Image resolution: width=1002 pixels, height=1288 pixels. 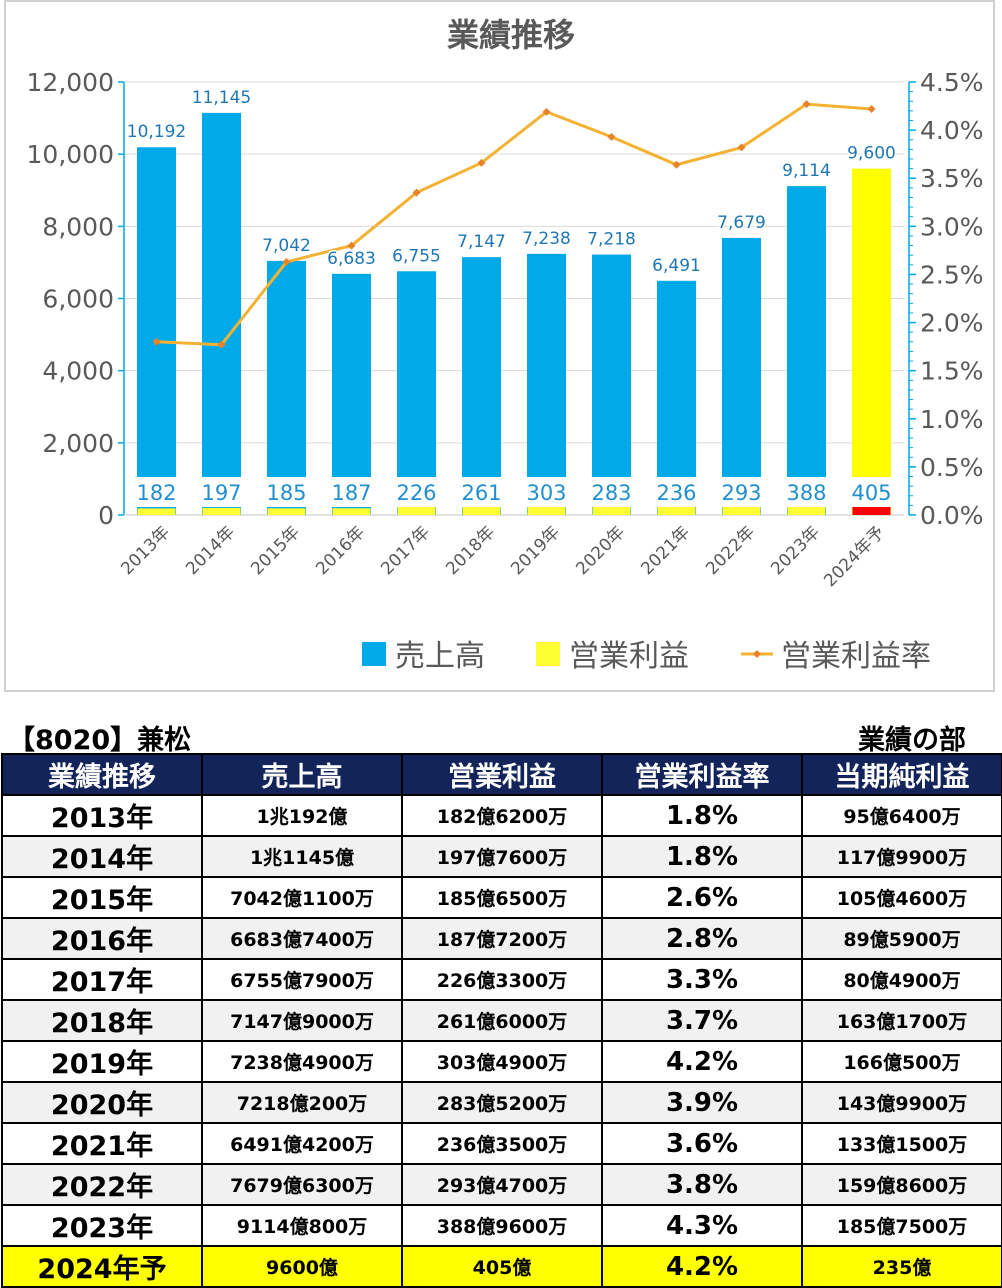 What do you see at coordinates (501, 1061) in the screenshot?
I see `table-row: 2019年 7238億4900万 303億4900万 4.2% 166億500万` at bounding box center [501, 1061].